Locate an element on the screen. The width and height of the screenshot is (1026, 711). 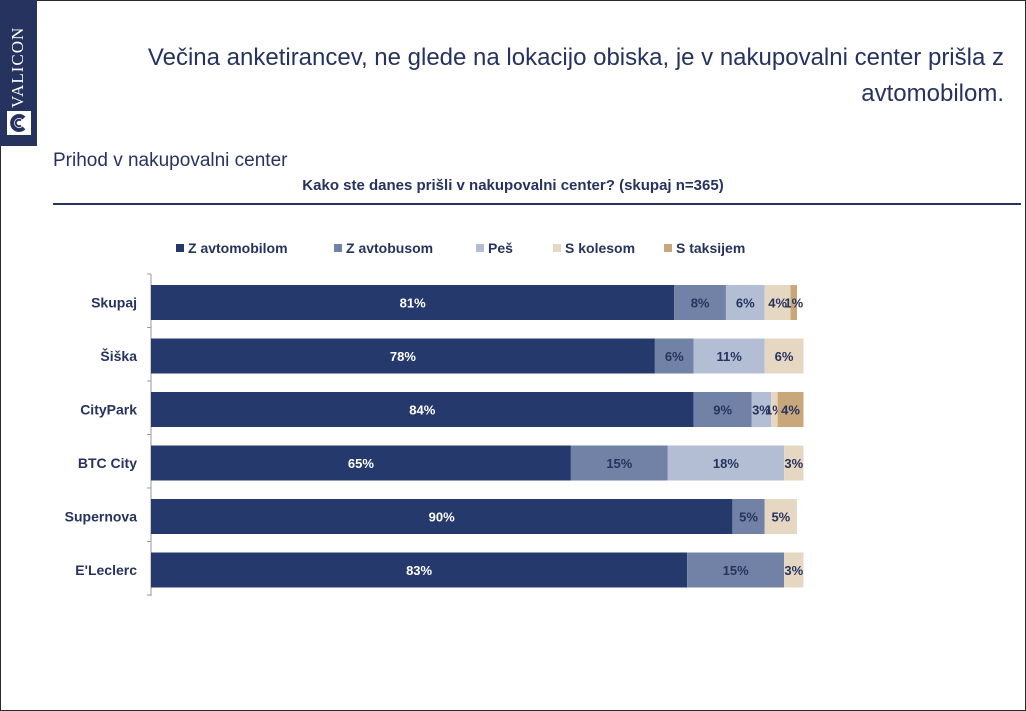
data-label: 1% is located at coordinates (793, 303).